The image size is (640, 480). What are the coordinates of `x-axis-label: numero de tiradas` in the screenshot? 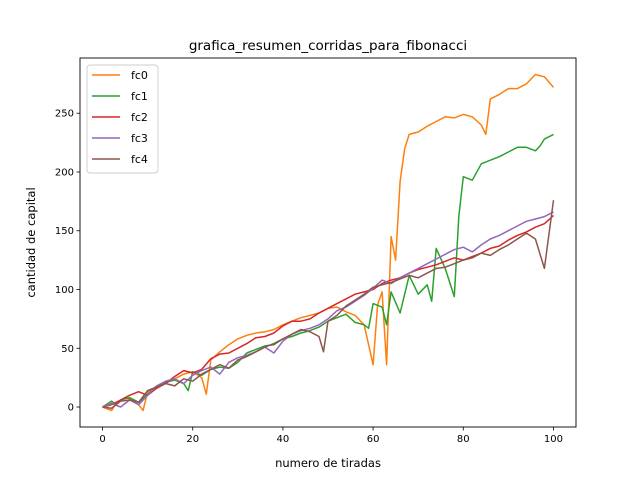 It's located at (328, 463).